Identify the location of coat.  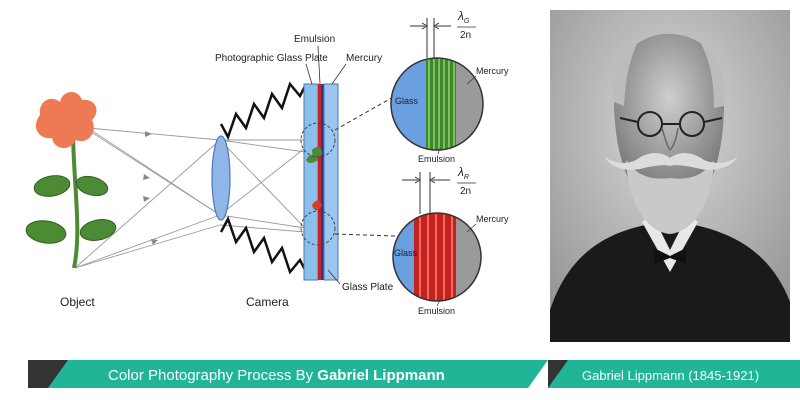
(670, 283).